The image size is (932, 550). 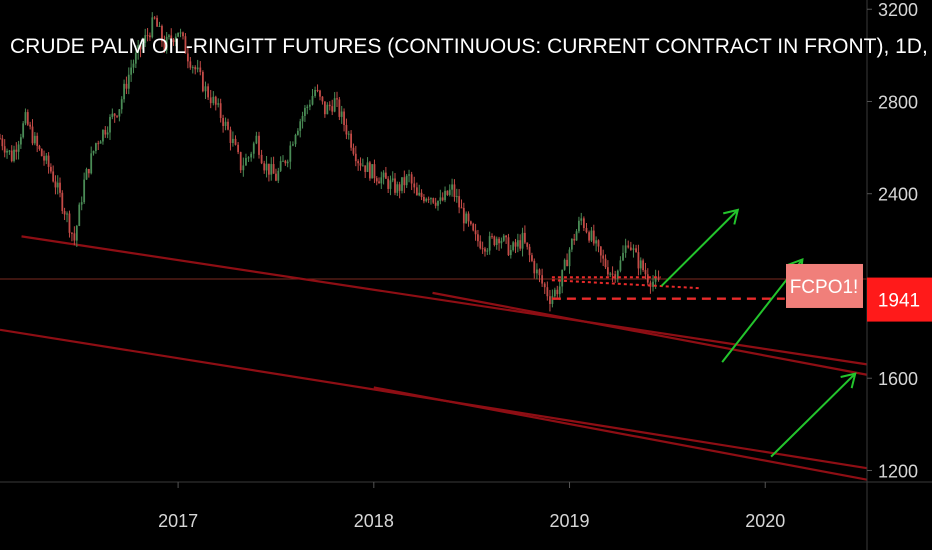 What do you see at coordinates (626, 284) in the screenshot?
I see `support-dotted-line` at bounding box center [626, 284].